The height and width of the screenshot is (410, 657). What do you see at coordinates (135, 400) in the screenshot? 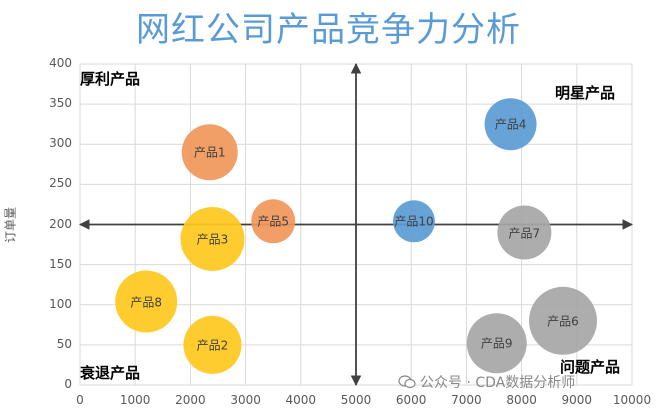
I see `x-tick-label: 1000` at bounding box center [135, 400].